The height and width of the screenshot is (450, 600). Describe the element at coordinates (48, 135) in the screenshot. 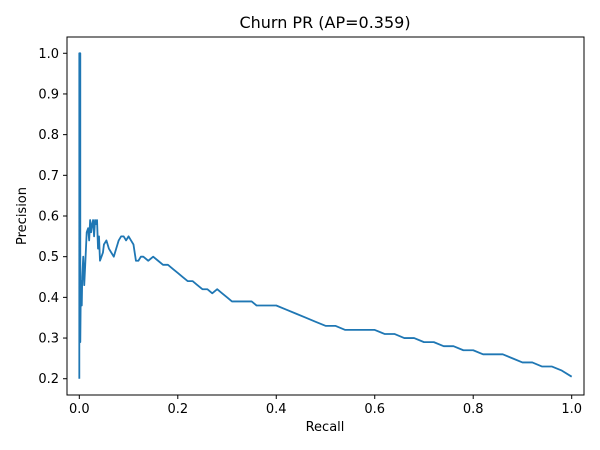

I see `y-tick-label: 0.8` at that location.